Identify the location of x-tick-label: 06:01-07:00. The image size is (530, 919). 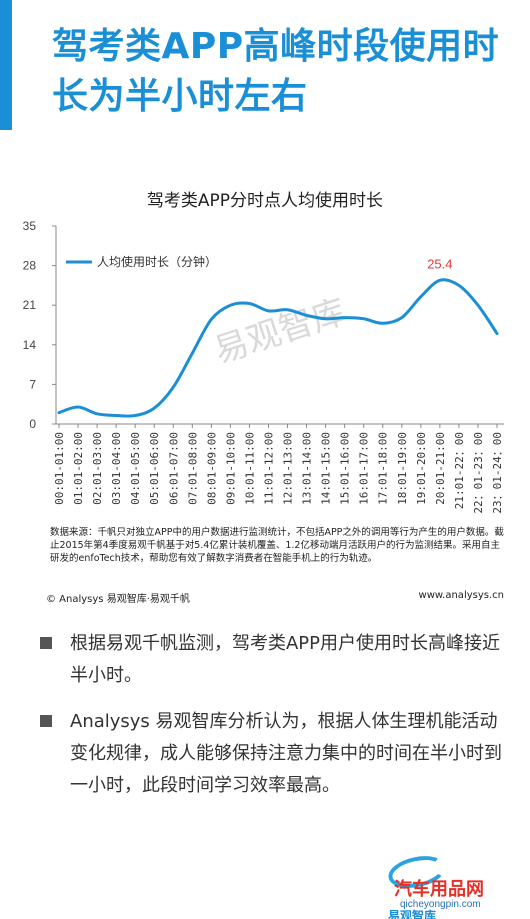
(173, 468).